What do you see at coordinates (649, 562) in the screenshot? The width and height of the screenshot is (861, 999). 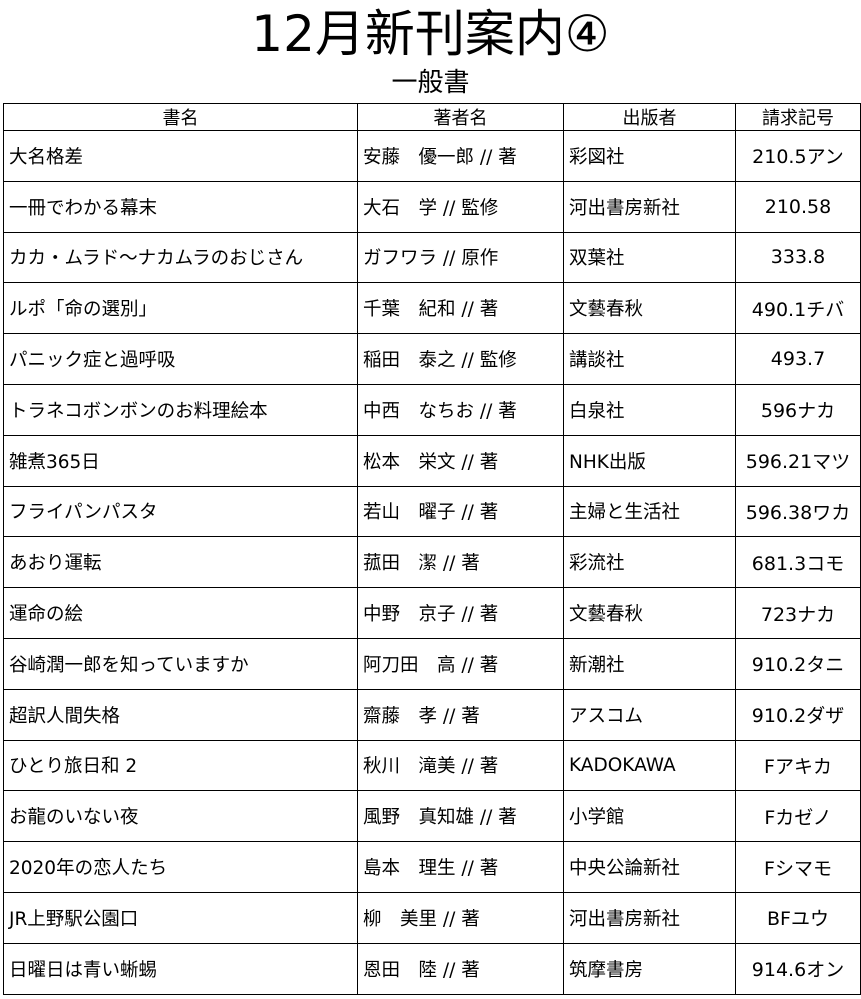 I see `publisher: 彩流社` at bounding box center [649, 562].